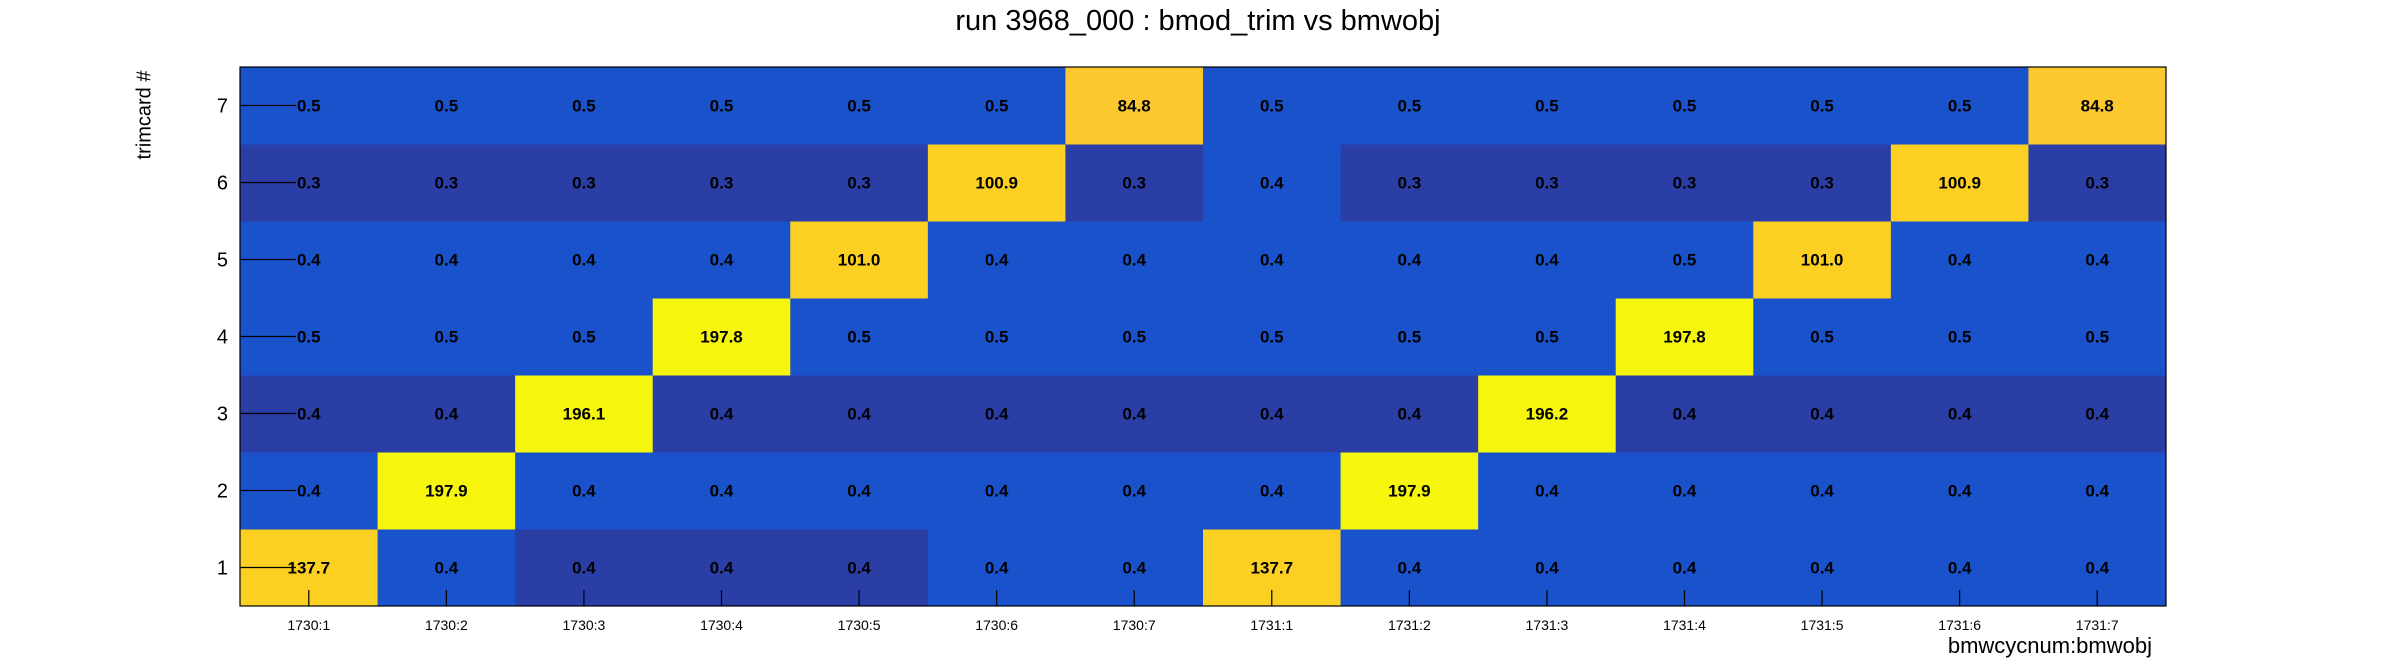  Describe the element at coordinates (1409, 625) in the screenshot. I see `x-tick-label: 1731:2` at that location.